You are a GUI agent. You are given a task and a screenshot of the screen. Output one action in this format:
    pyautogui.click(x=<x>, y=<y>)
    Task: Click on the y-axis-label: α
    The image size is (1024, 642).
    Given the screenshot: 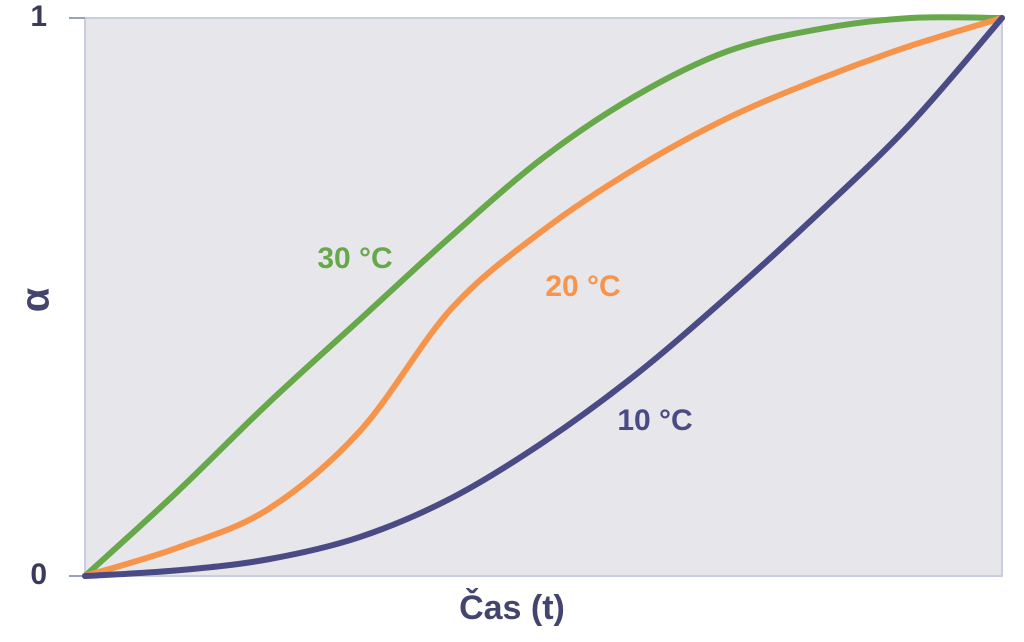 What is the action you would take?
    pyautogui.click(x=36, y=299)
    